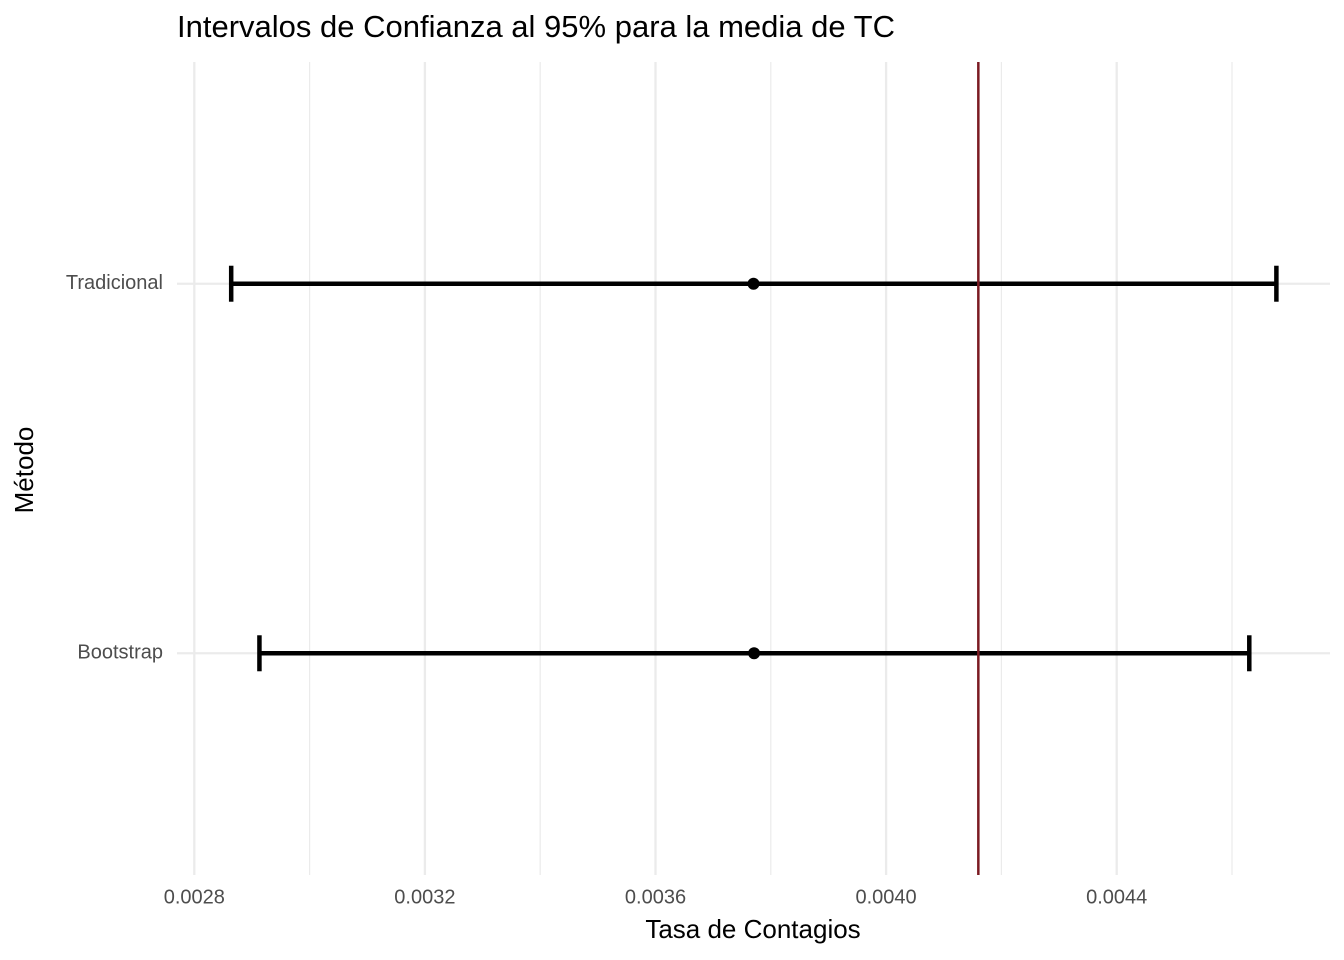  I want to click on x-tick-label: 0.0032, so click(424, 897).